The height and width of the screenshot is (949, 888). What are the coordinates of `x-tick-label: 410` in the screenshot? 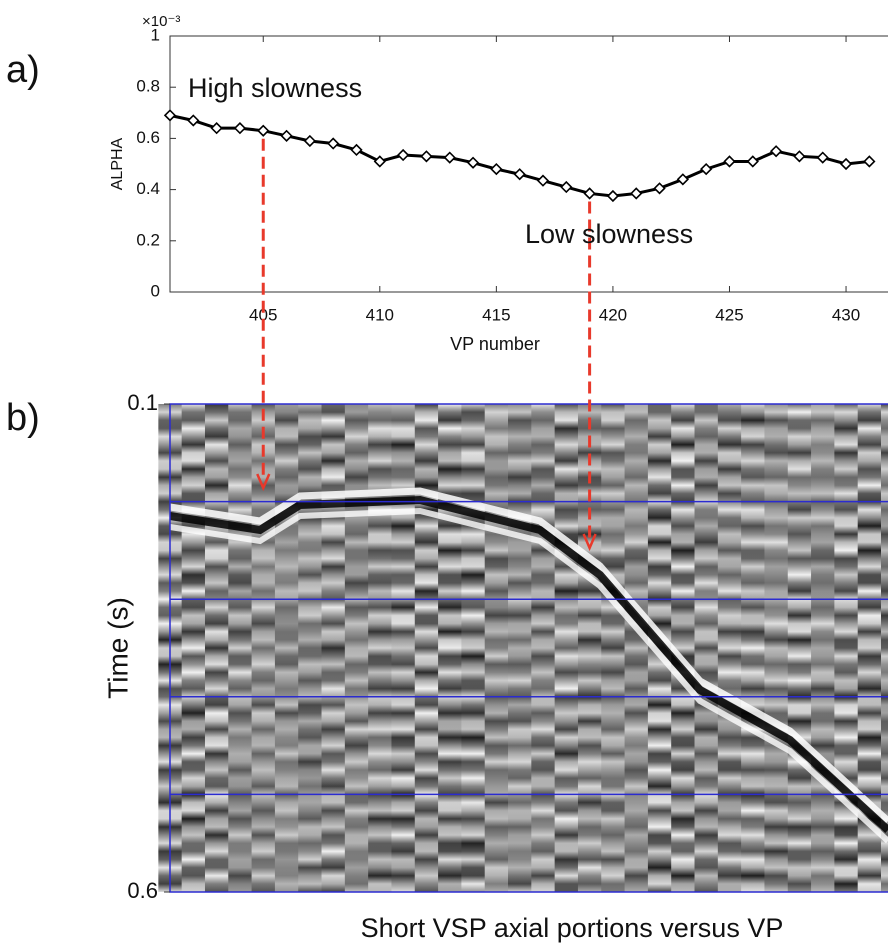 It's located at (380, 314).